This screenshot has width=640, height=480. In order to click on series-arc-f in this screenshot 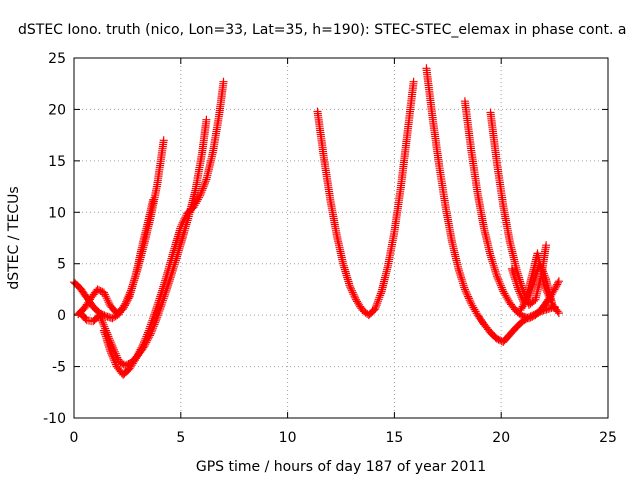, I will do `click(490, 205)`.